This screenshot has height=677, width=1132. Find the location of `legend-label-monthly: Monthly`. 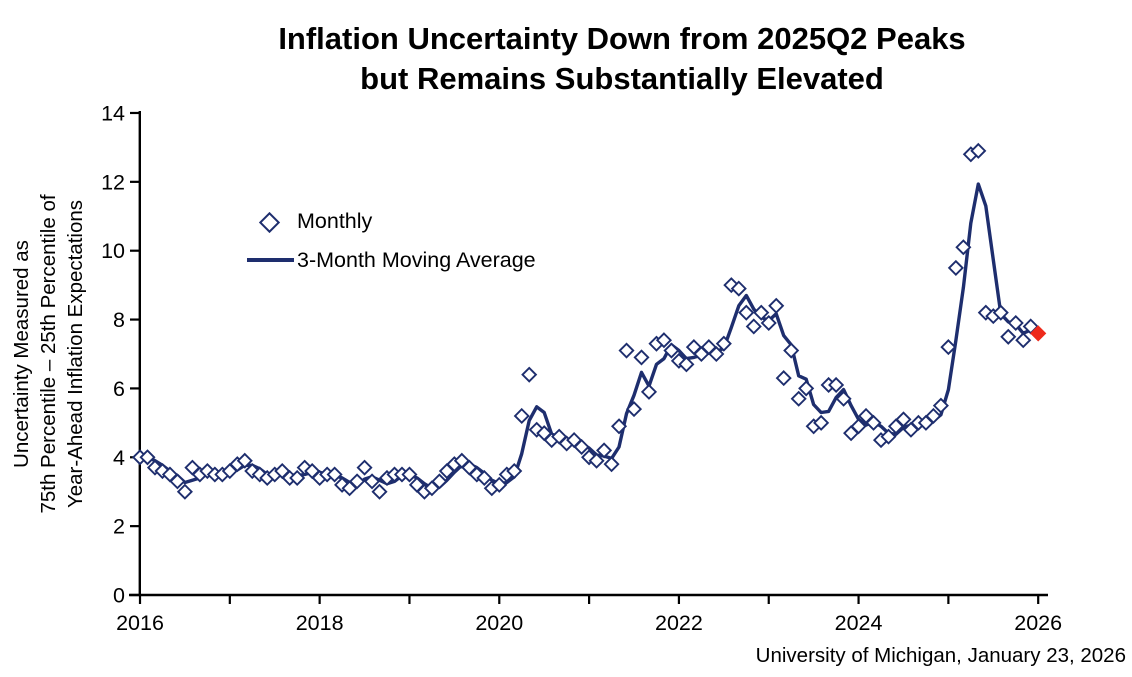

legend-label-monthly: Monthly is located at coordinates (335, 221).